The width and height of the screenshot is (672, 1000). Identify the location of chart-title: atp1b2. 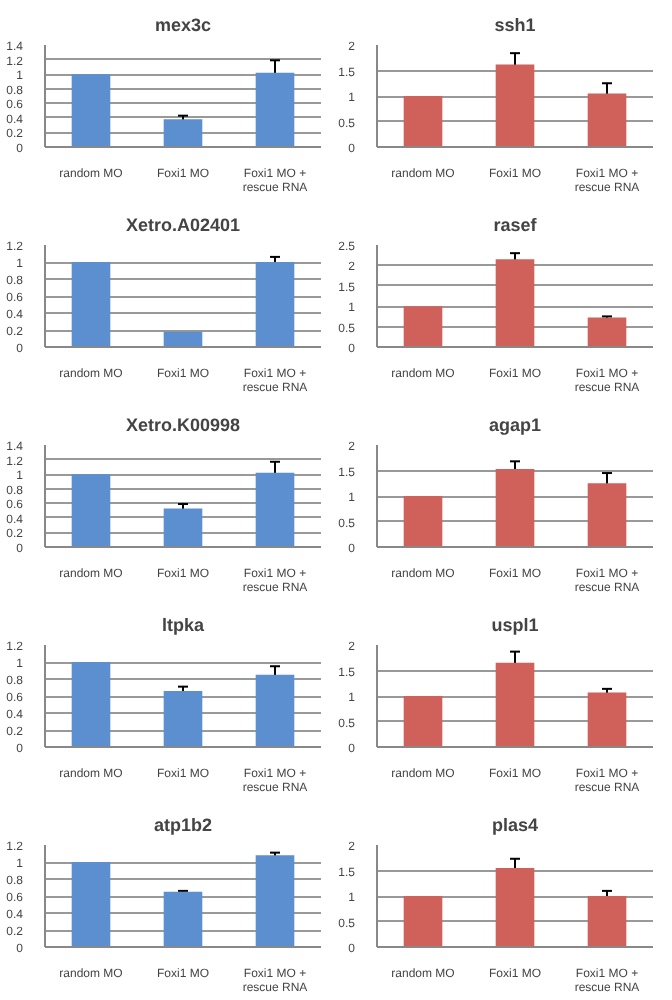
(183, 825).